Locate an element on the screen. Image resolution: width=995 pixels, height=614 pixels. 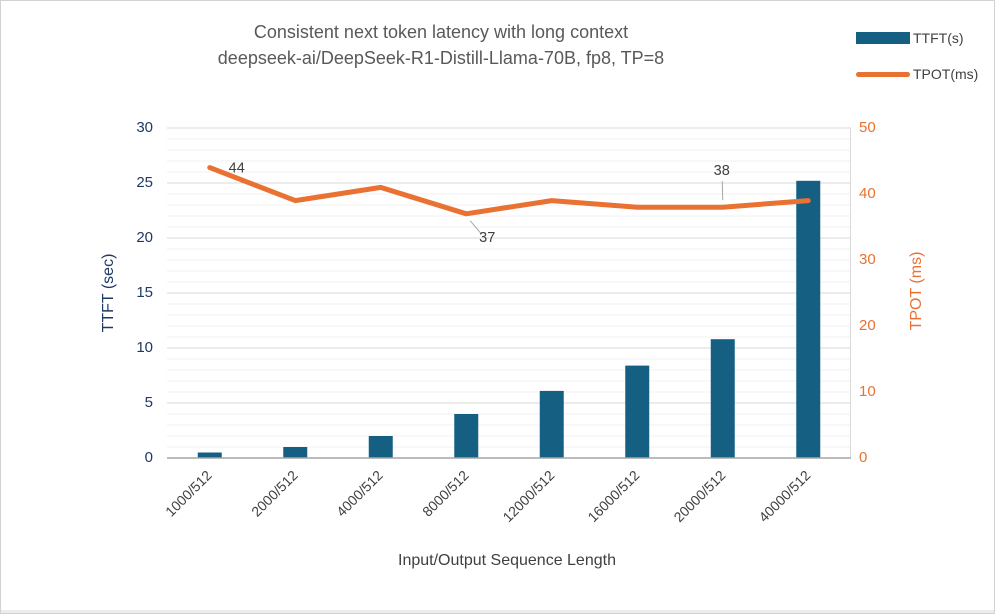
bar-ttft-12000/512 is located at coordinates (551, 424).